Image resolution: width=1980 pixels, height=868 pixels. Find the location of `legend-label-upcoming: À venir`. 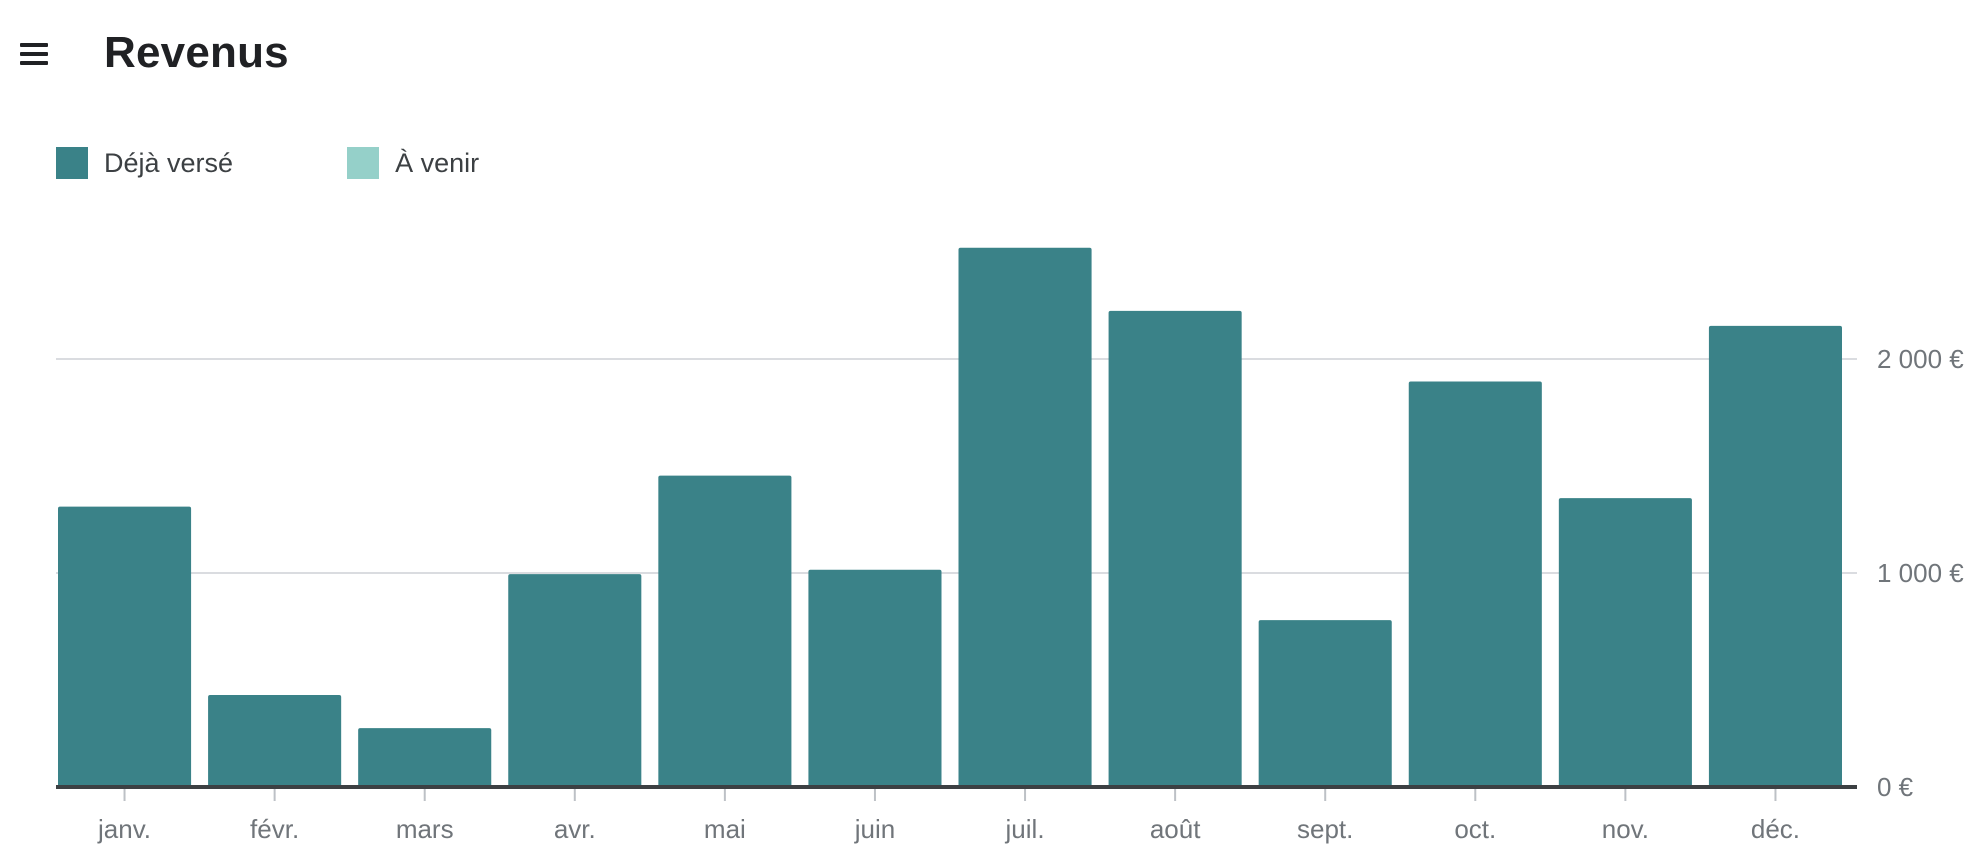

legend-label-upcoming: À venir is located at coordinates (437, 162).